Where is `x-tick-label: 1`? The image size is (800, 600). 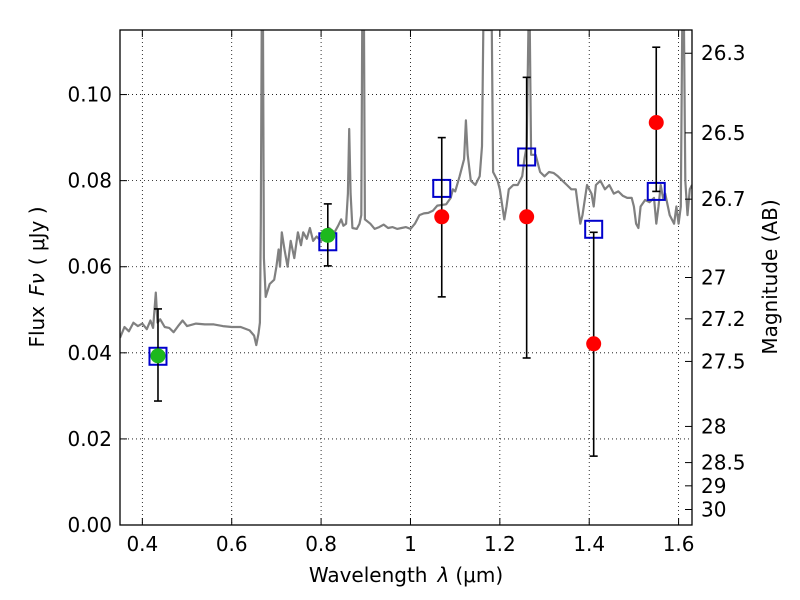 x-tick-label: 1 is located at coordinates (410, 544).